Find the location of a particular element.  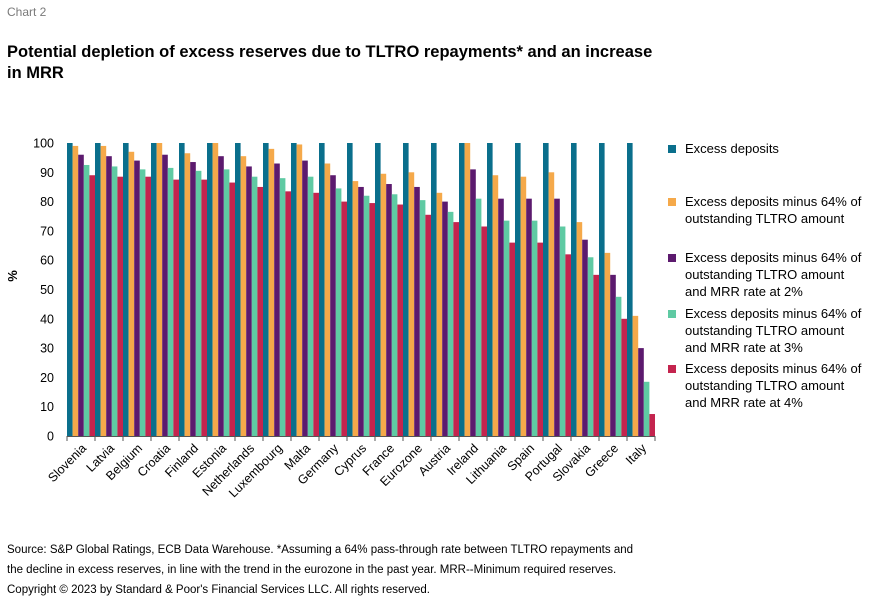

y-tick-label: 40 is located at coordinates (47, 319).